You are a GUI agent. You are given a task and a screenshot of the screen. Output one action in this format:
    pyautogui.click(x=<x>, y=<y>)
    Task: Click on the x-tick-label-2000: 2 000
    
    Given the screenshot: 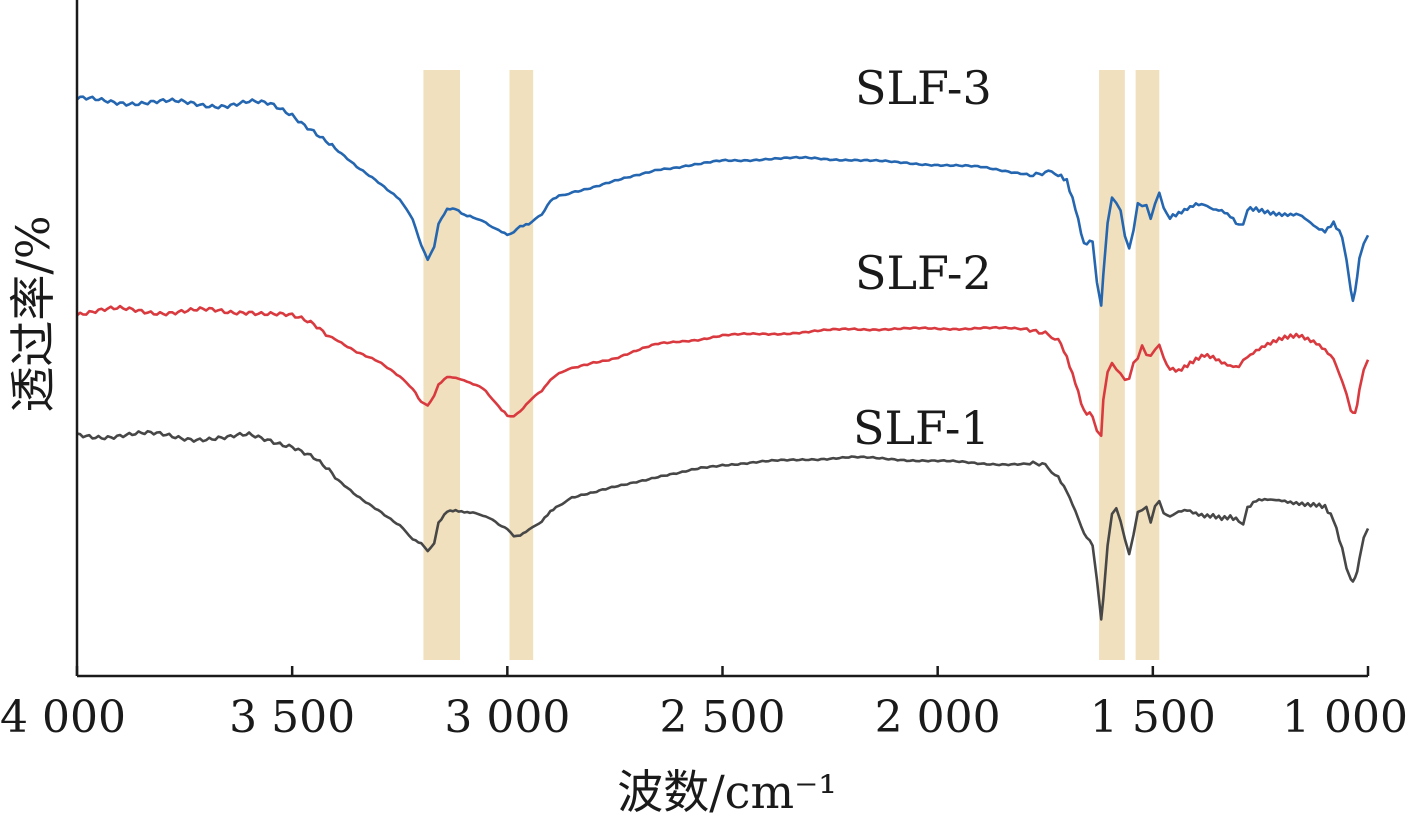 What is the action you would take?
    pyautogui.click(x=938, y=717)
    